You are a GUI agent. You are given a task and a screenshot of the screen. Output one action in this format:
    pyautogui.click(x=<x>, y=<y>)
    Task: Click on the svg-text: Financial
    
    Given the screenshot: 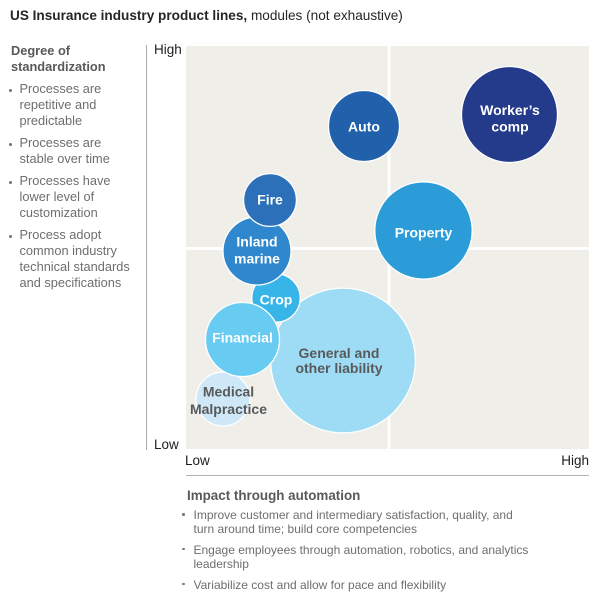 What is the action you would take?
    pyautogui.click(x=242, y=338)
    